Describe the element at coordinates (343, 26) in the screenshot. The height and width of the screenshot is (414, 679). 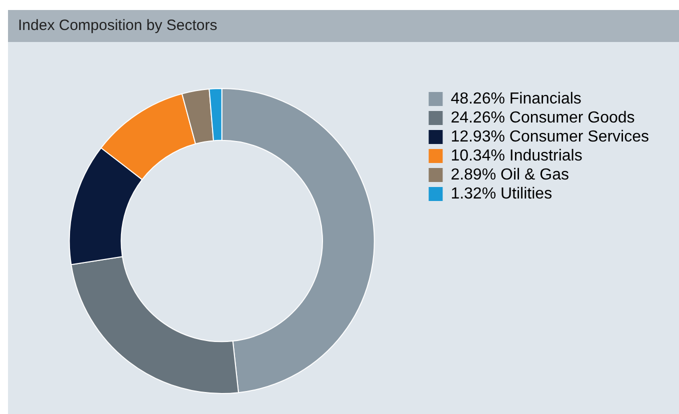
I see `chart-title: Index Composition by Sectors` at that location.